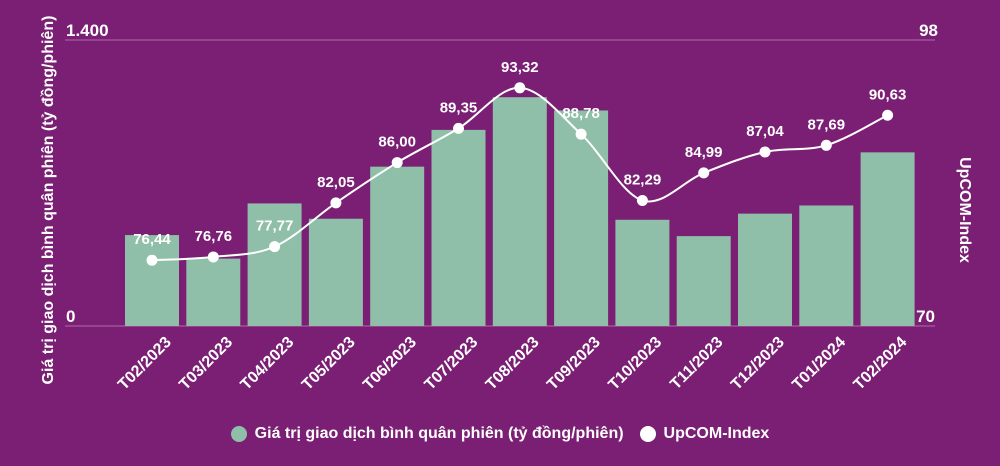  I want to click on data-label-T03/2023: 76,76, so click(214, 236).